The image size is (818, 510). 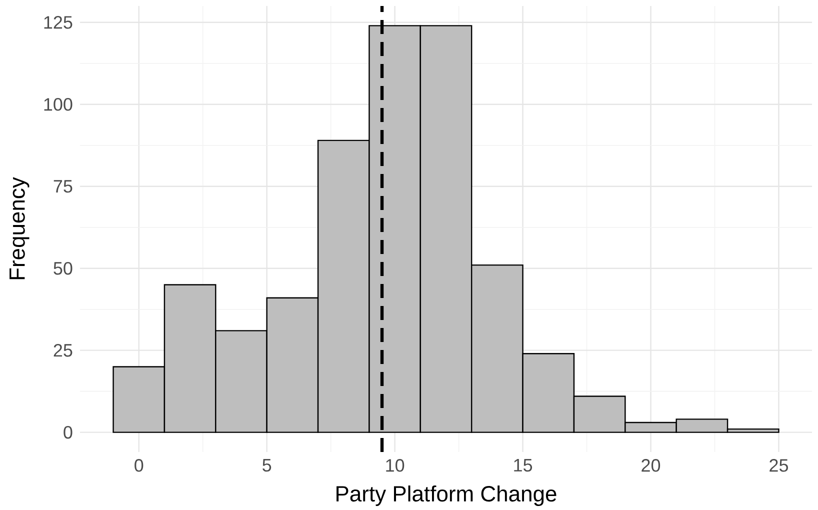 I want to click on y-tick-label: 0, so click(x=68, y=432).